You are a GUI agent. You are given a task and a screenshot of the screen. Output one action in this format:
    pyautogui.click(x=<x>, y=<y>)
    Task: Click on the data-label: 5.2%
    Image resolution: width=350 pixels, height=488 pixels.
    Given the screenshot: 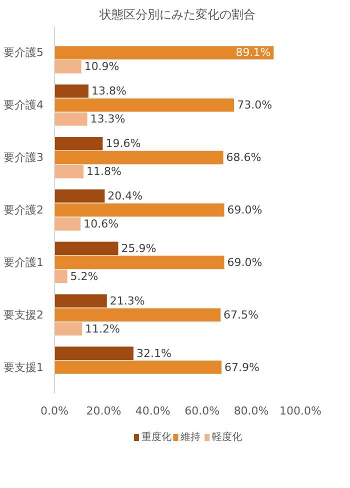 What is the action you would take?
    pyautogui.click(x=84, y=276)
    